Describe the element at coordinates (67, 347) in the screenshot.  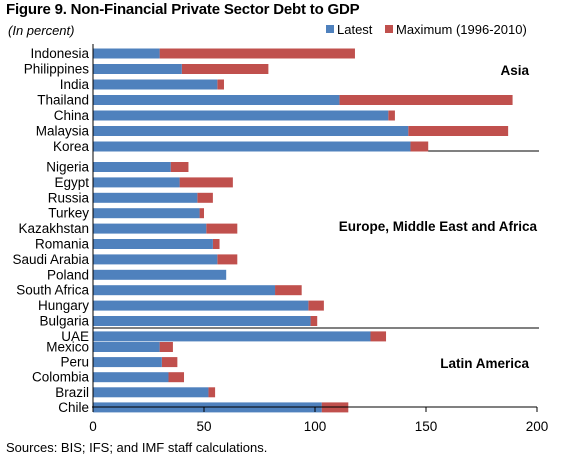
I see `category-label-mexico: Mexico` at that location.